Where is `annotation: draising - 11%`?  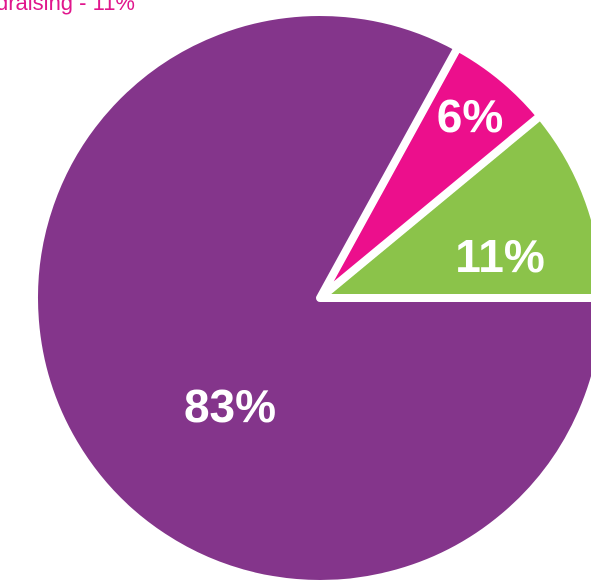 annotation: draising - 11% is located at coordinates (67, 7).